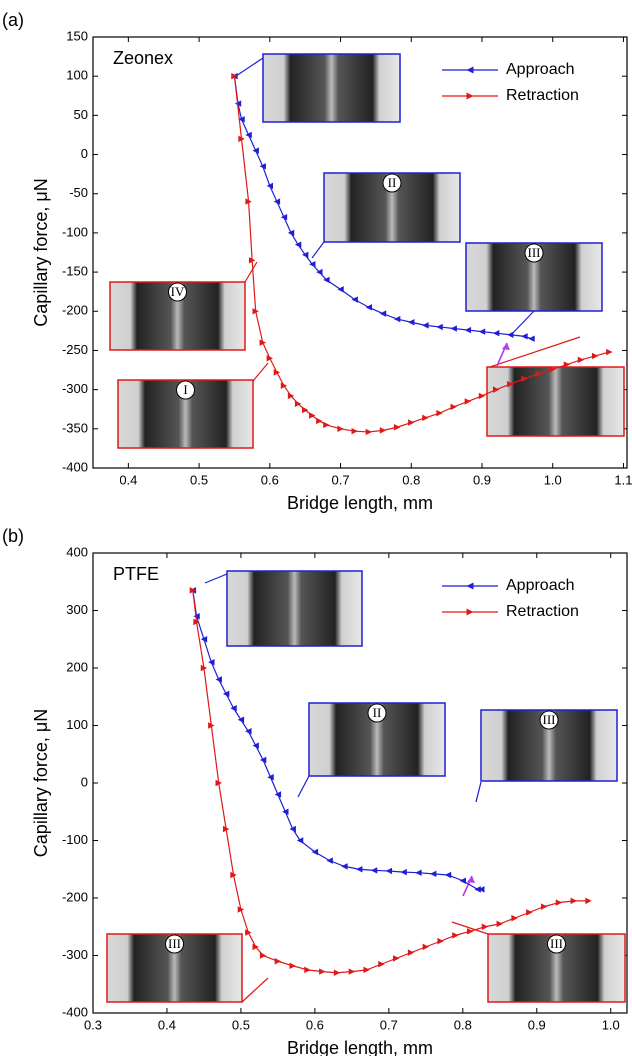 Image resolution: width=632 pixels, height=1056 pixels. Describe the element at coordinates (77, 551) in the screenshot. I see `y-tick-label: 400` at that location.